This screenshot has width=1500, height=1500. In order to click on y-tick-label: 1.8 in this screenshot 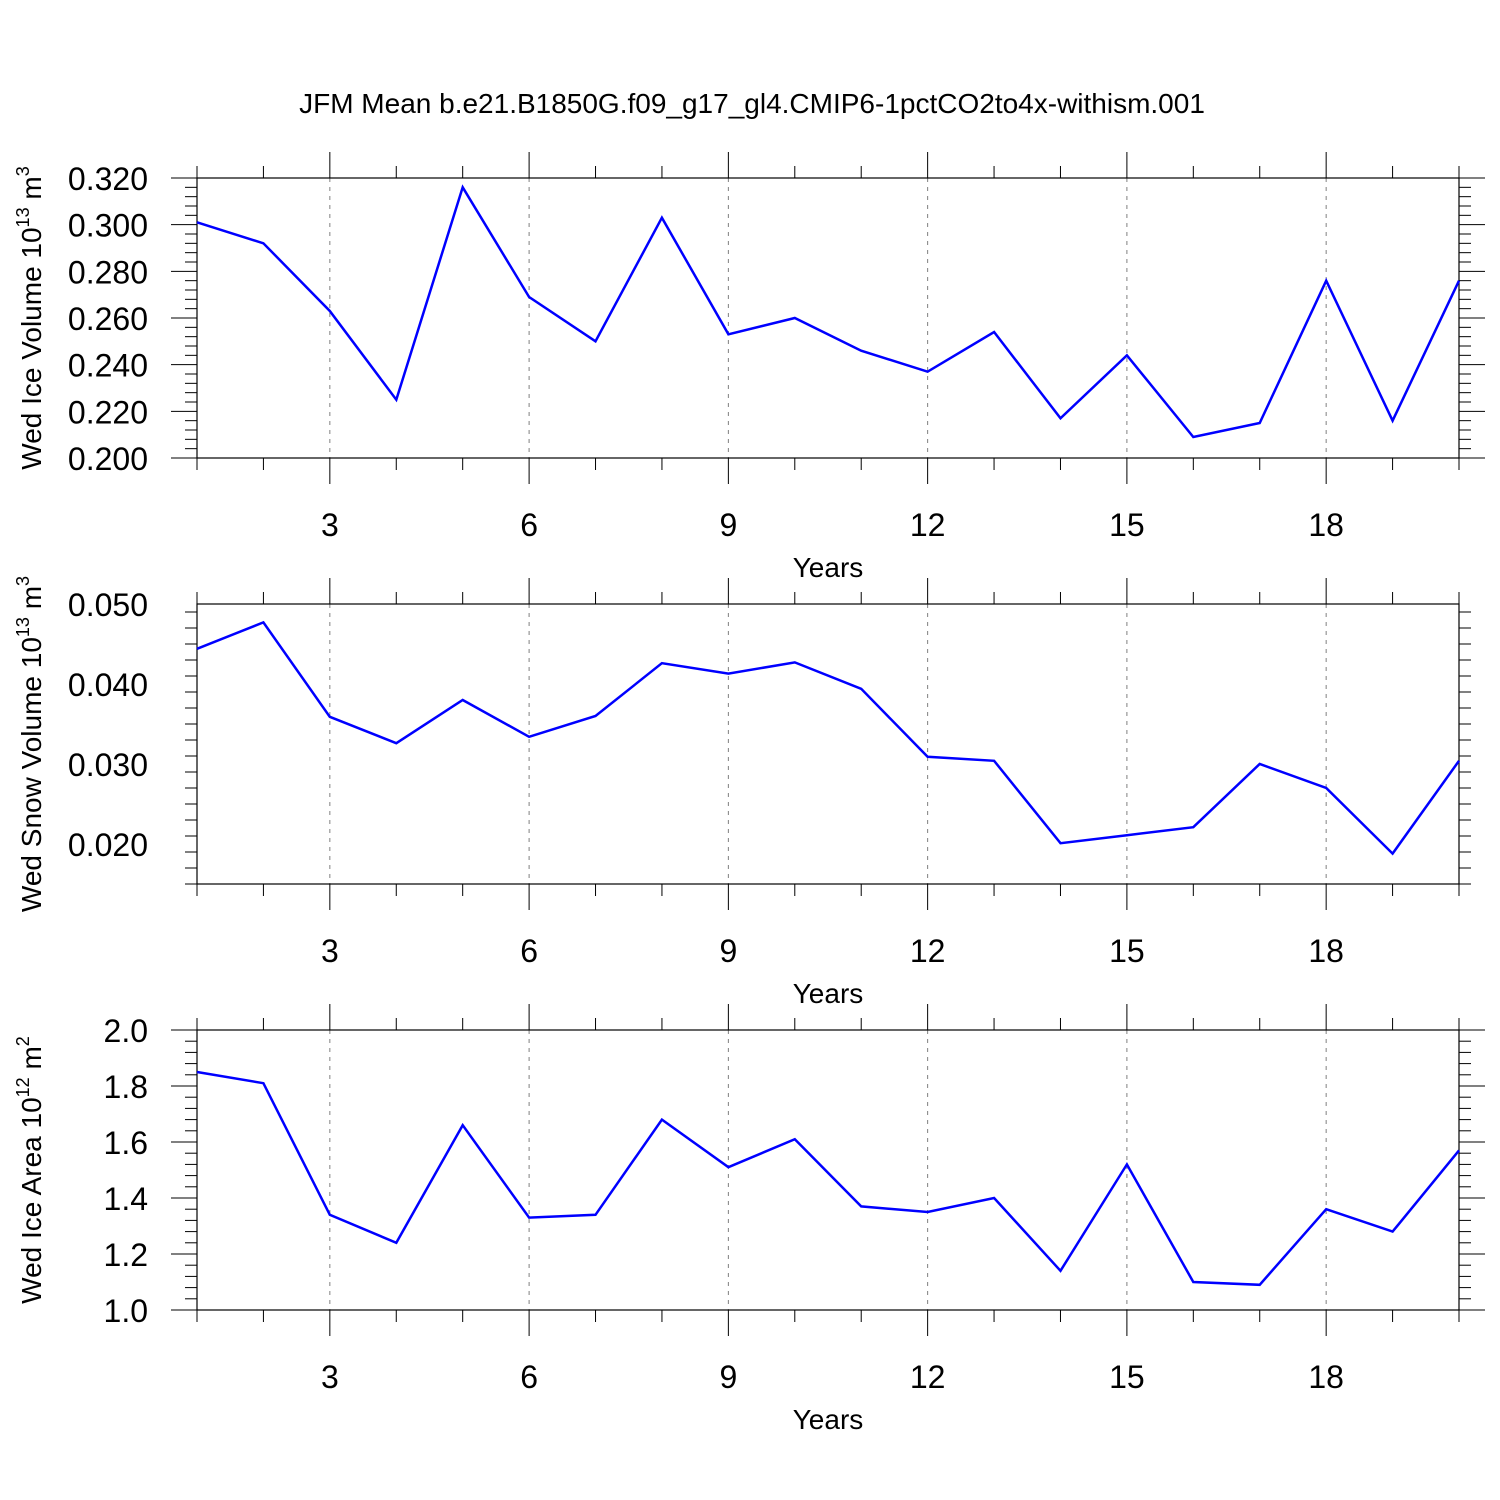, I will do `click(126, 1087)`.